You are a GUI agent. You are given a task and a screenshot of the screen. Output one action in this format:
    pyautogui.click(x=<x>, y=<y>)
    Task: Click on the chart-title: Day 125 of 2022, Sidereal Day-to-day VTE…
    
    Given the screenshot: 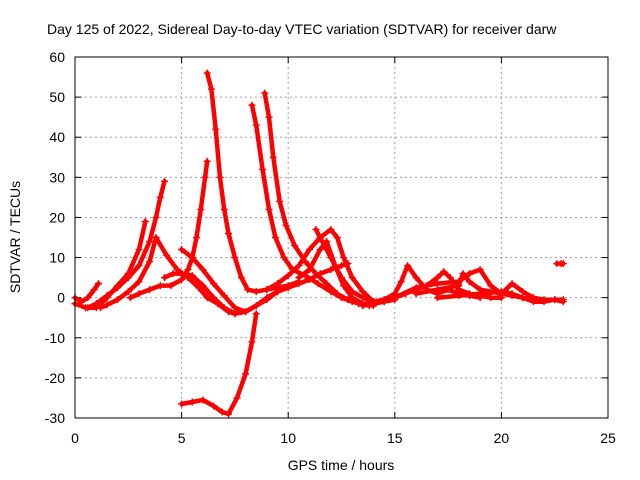 What is the action you would take?
    pyautogui.click(x=302, y=29)
    